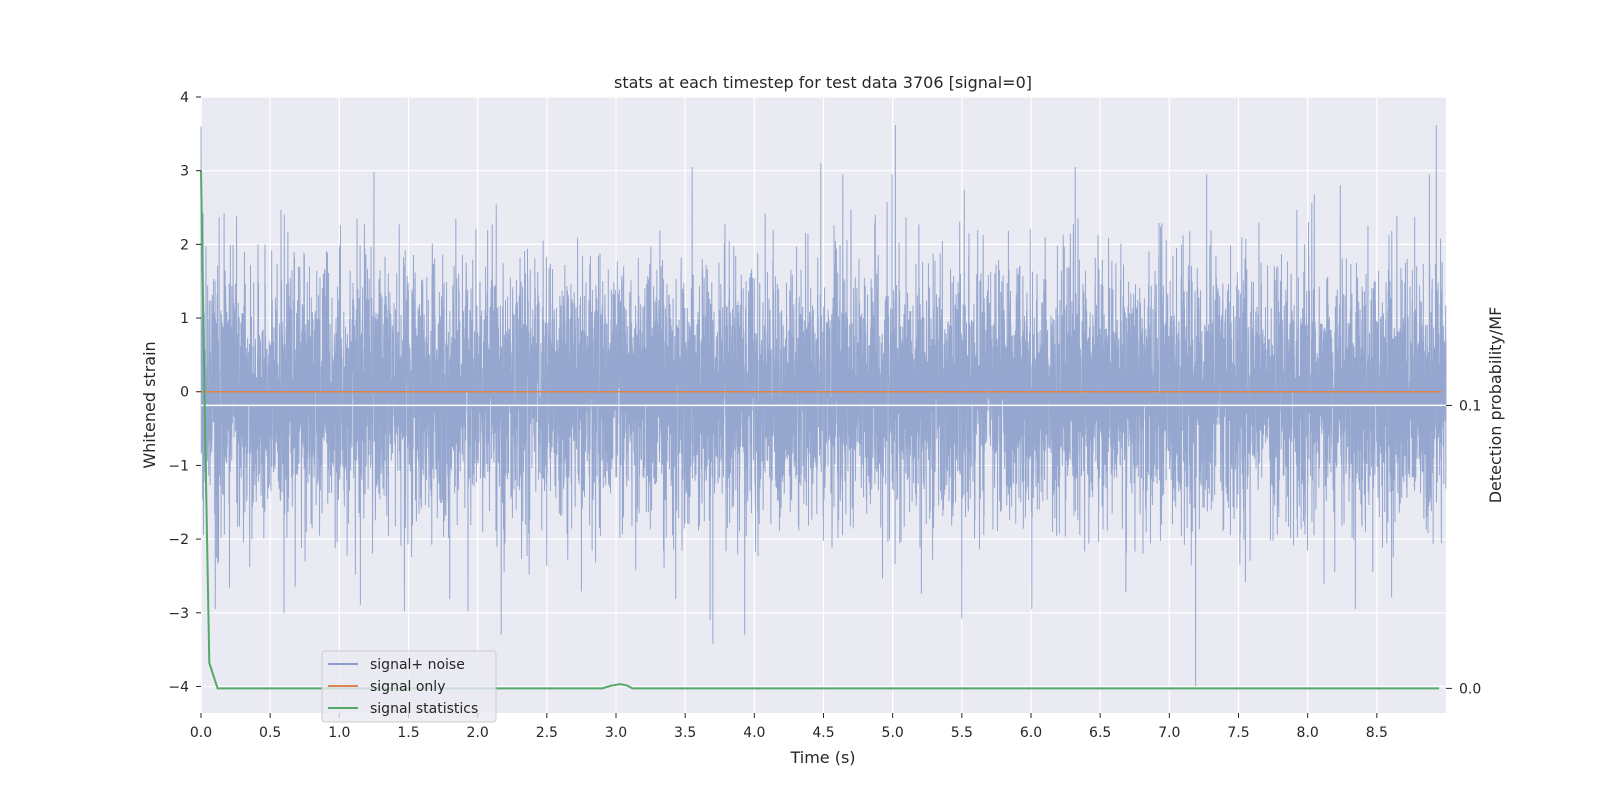 Image resolution: width=1600 pixels, height=800 pixels. I want to click on legend-label-signal-statistics: signal statistics, so click(424, 709).